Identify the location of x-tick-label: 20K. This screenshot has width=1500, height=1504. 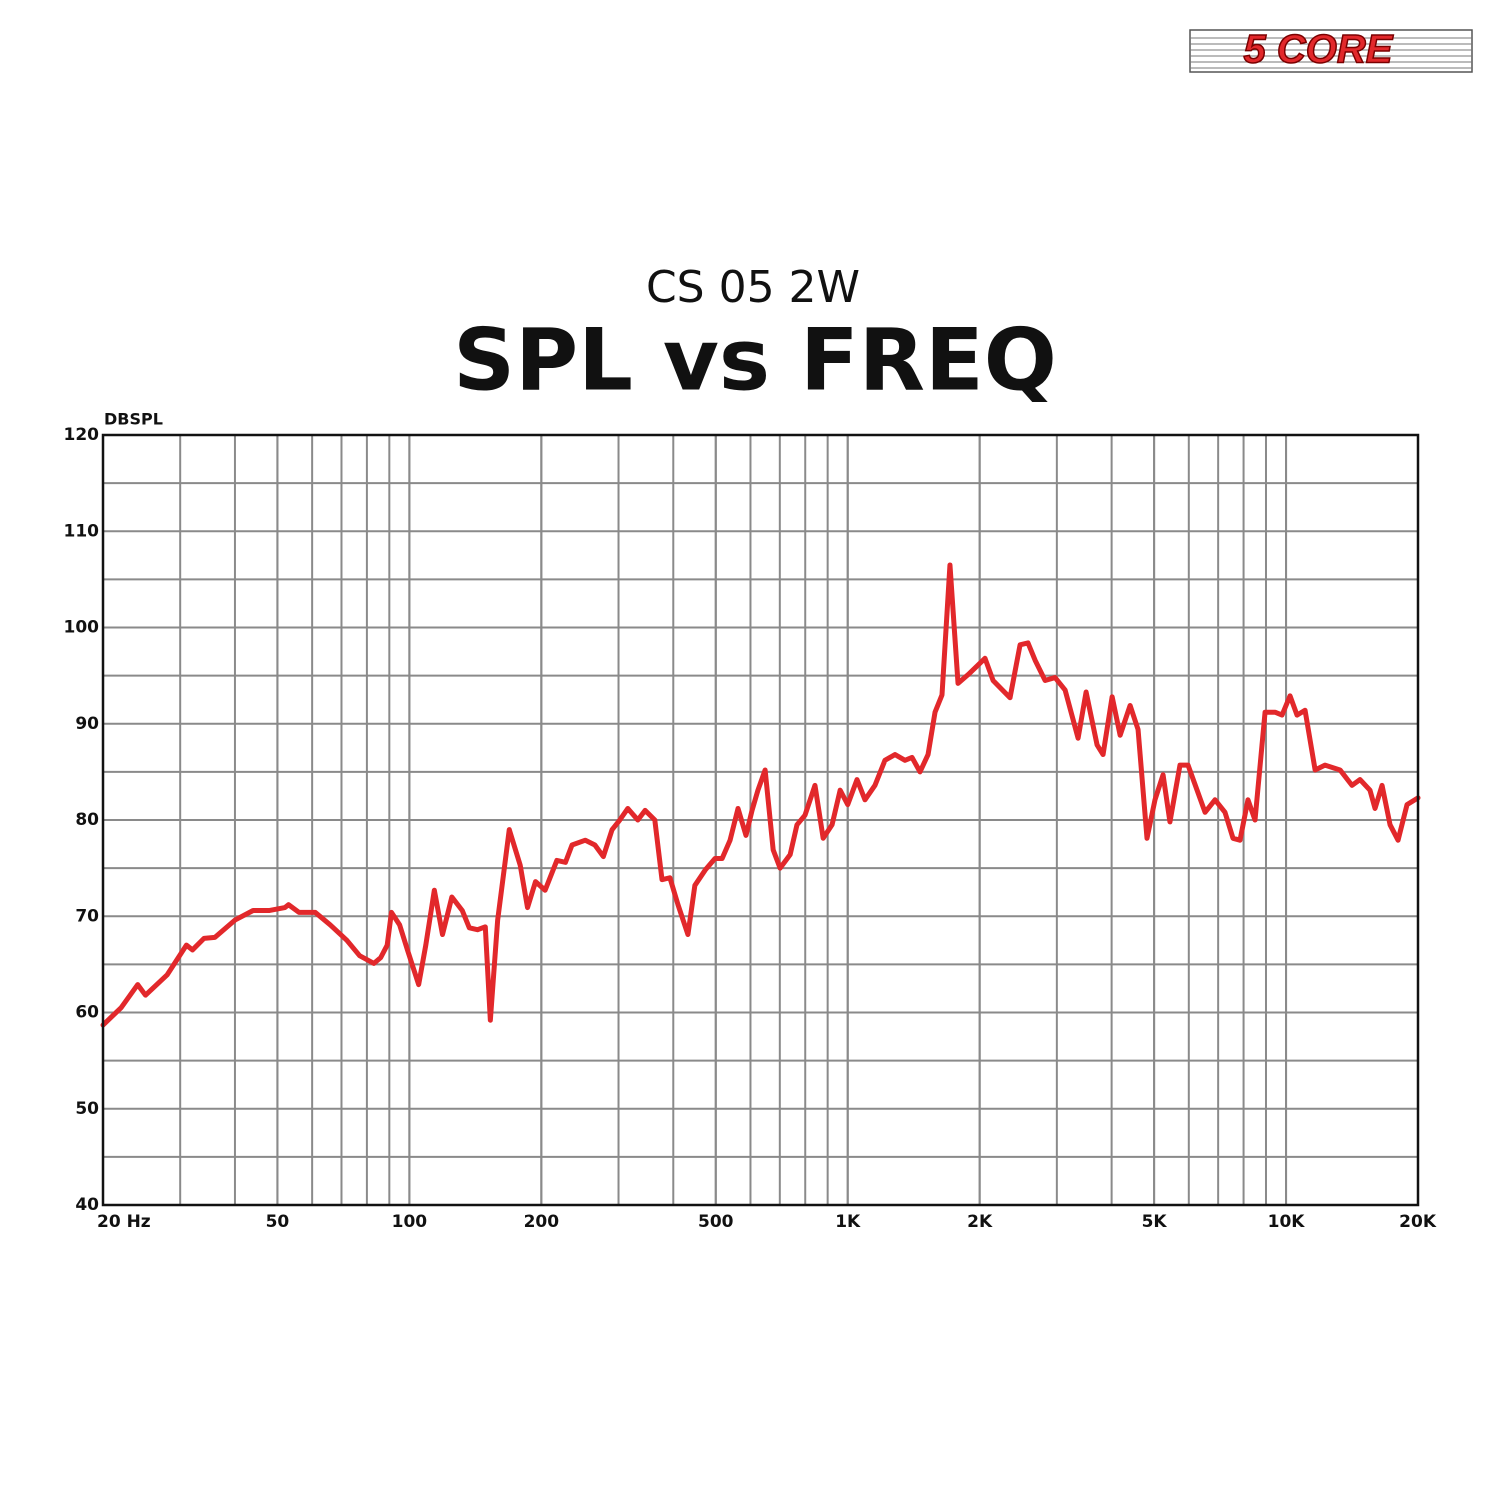
(1418, 1222).